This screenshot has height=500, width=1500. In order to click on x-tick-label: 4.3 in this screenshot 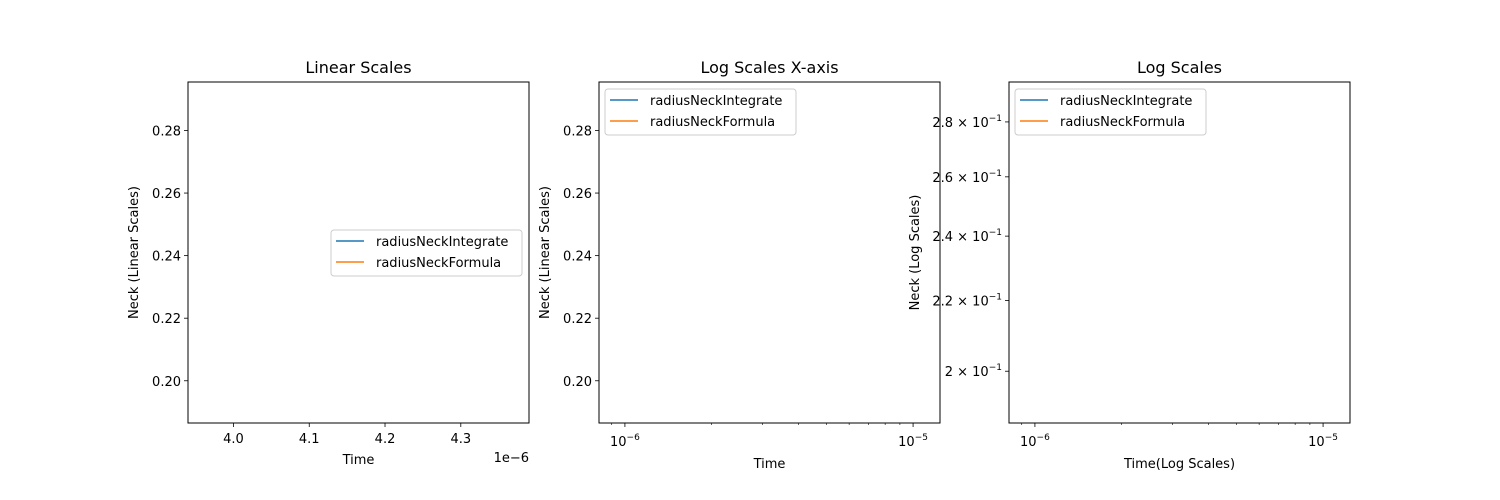, I will do `click(460, 439)`.